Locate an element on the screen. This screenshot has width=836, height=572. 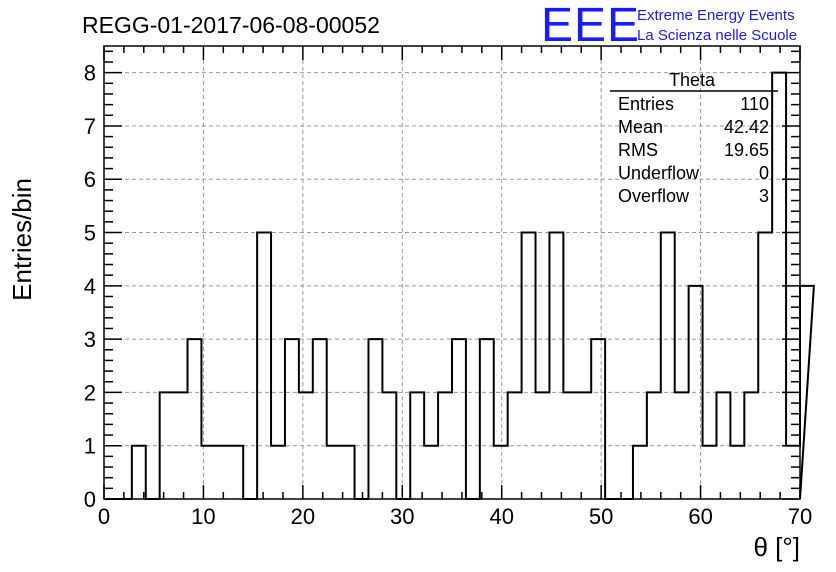
x-tick-label: 60 is located at coordinates (700, 516).